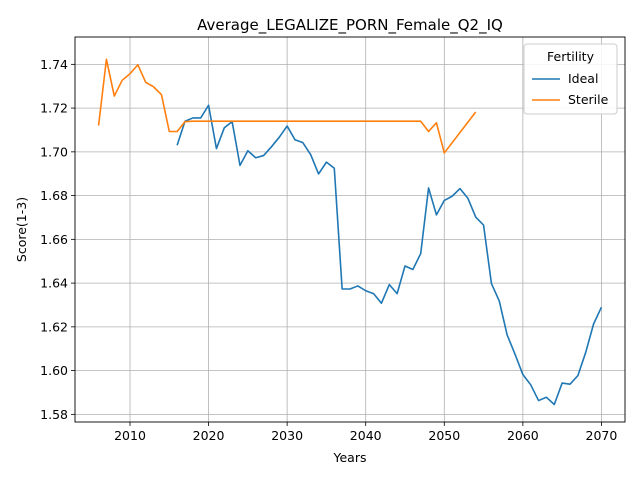 Image resolution: width=640 pixels, height=480 pixels. What do you see at coordinates (350, 25) in the screenshot?
I see `chart-title: Average_LEGALIZE_PORN_Female_Q2_IQ` at bounding box center [350, 25].